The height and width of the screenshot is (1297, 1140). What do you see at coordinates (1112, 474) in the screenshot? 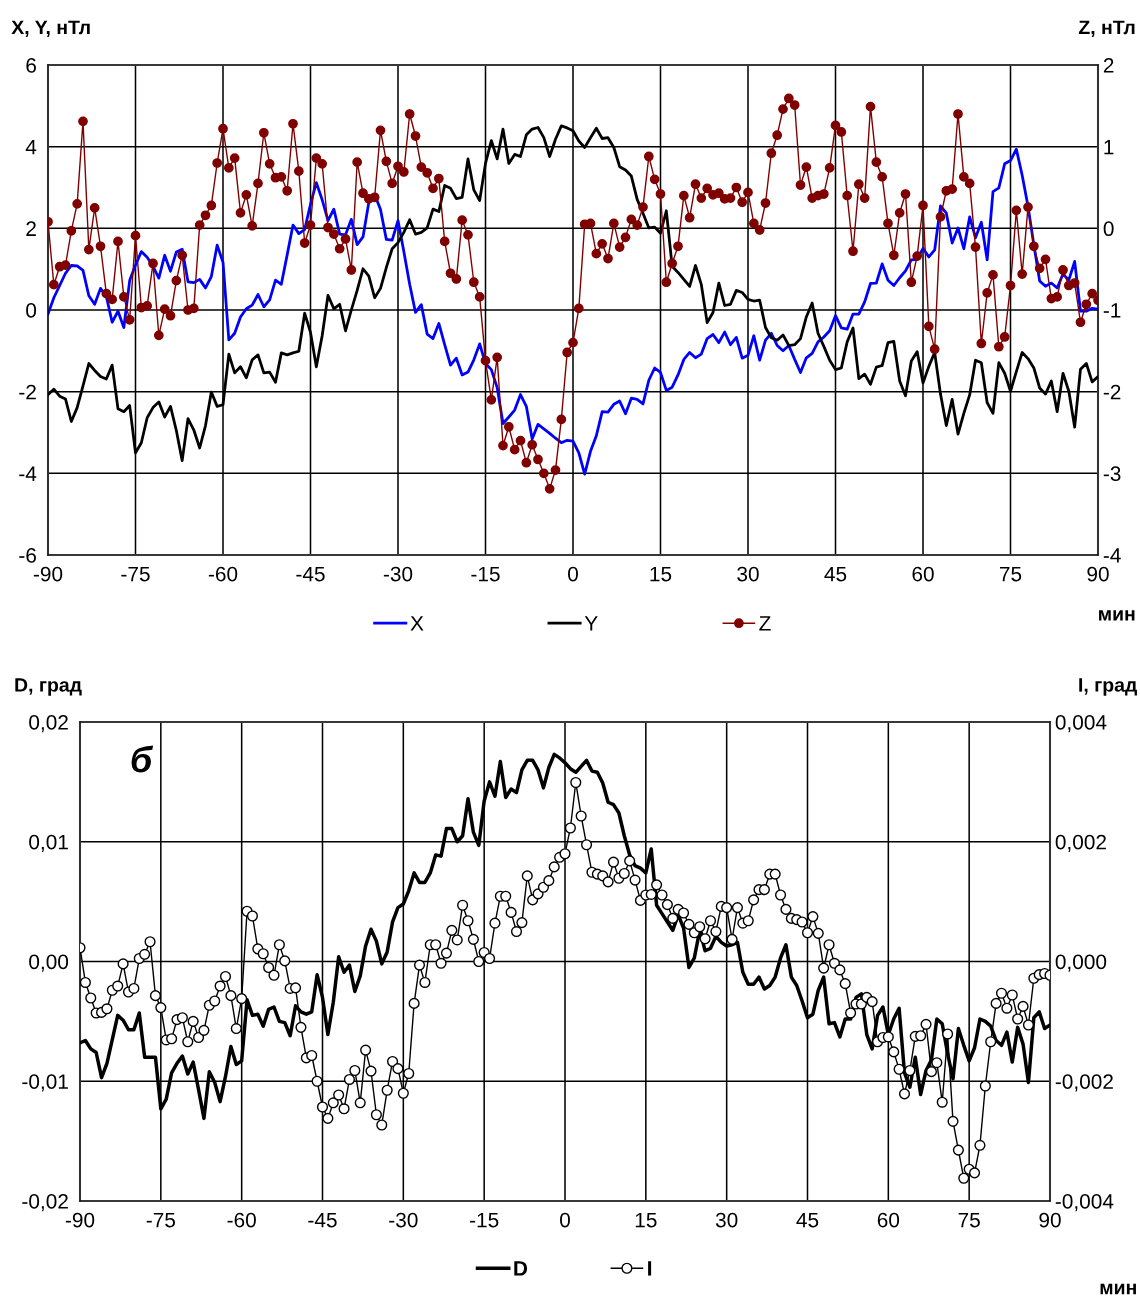
I see `y2-tick-label: -3` at bounding box center [1112, 474].